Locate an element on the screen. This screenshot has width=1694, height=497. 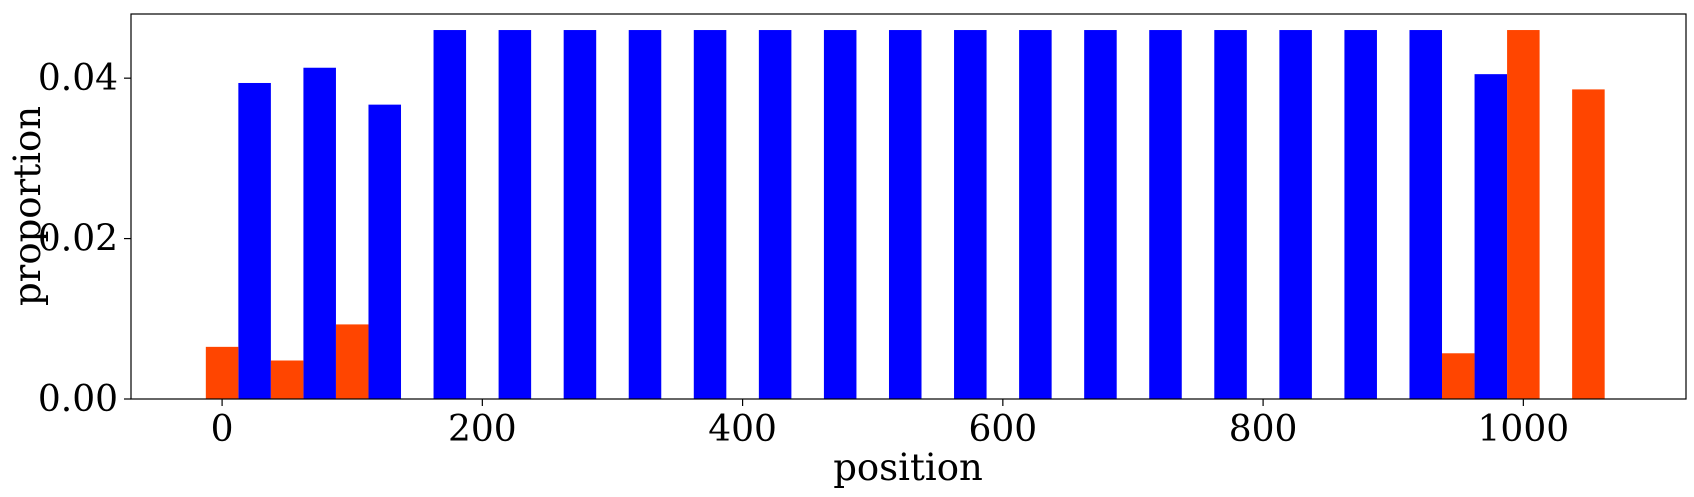
x-tick-label: 800 is located at coordinates (1263, 429).